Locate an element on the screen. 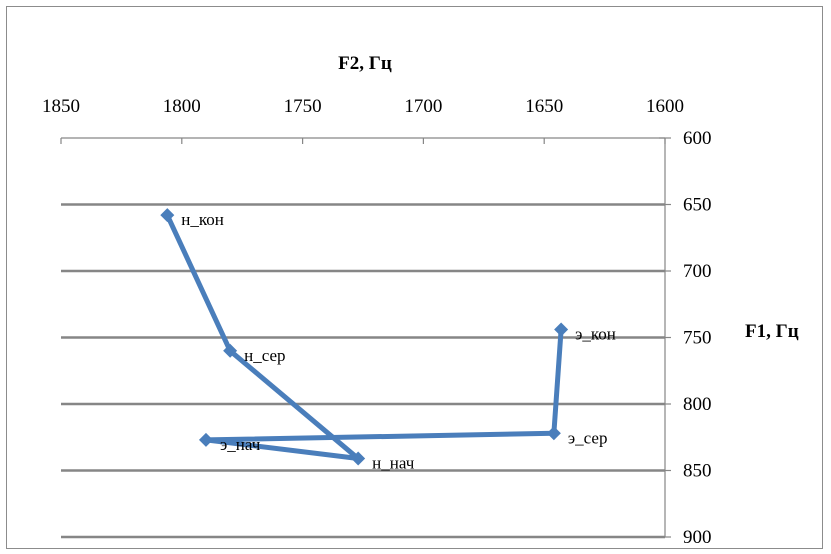 The image size is (831, 554). data-point-э_кон is located at coordinates (561, 329).